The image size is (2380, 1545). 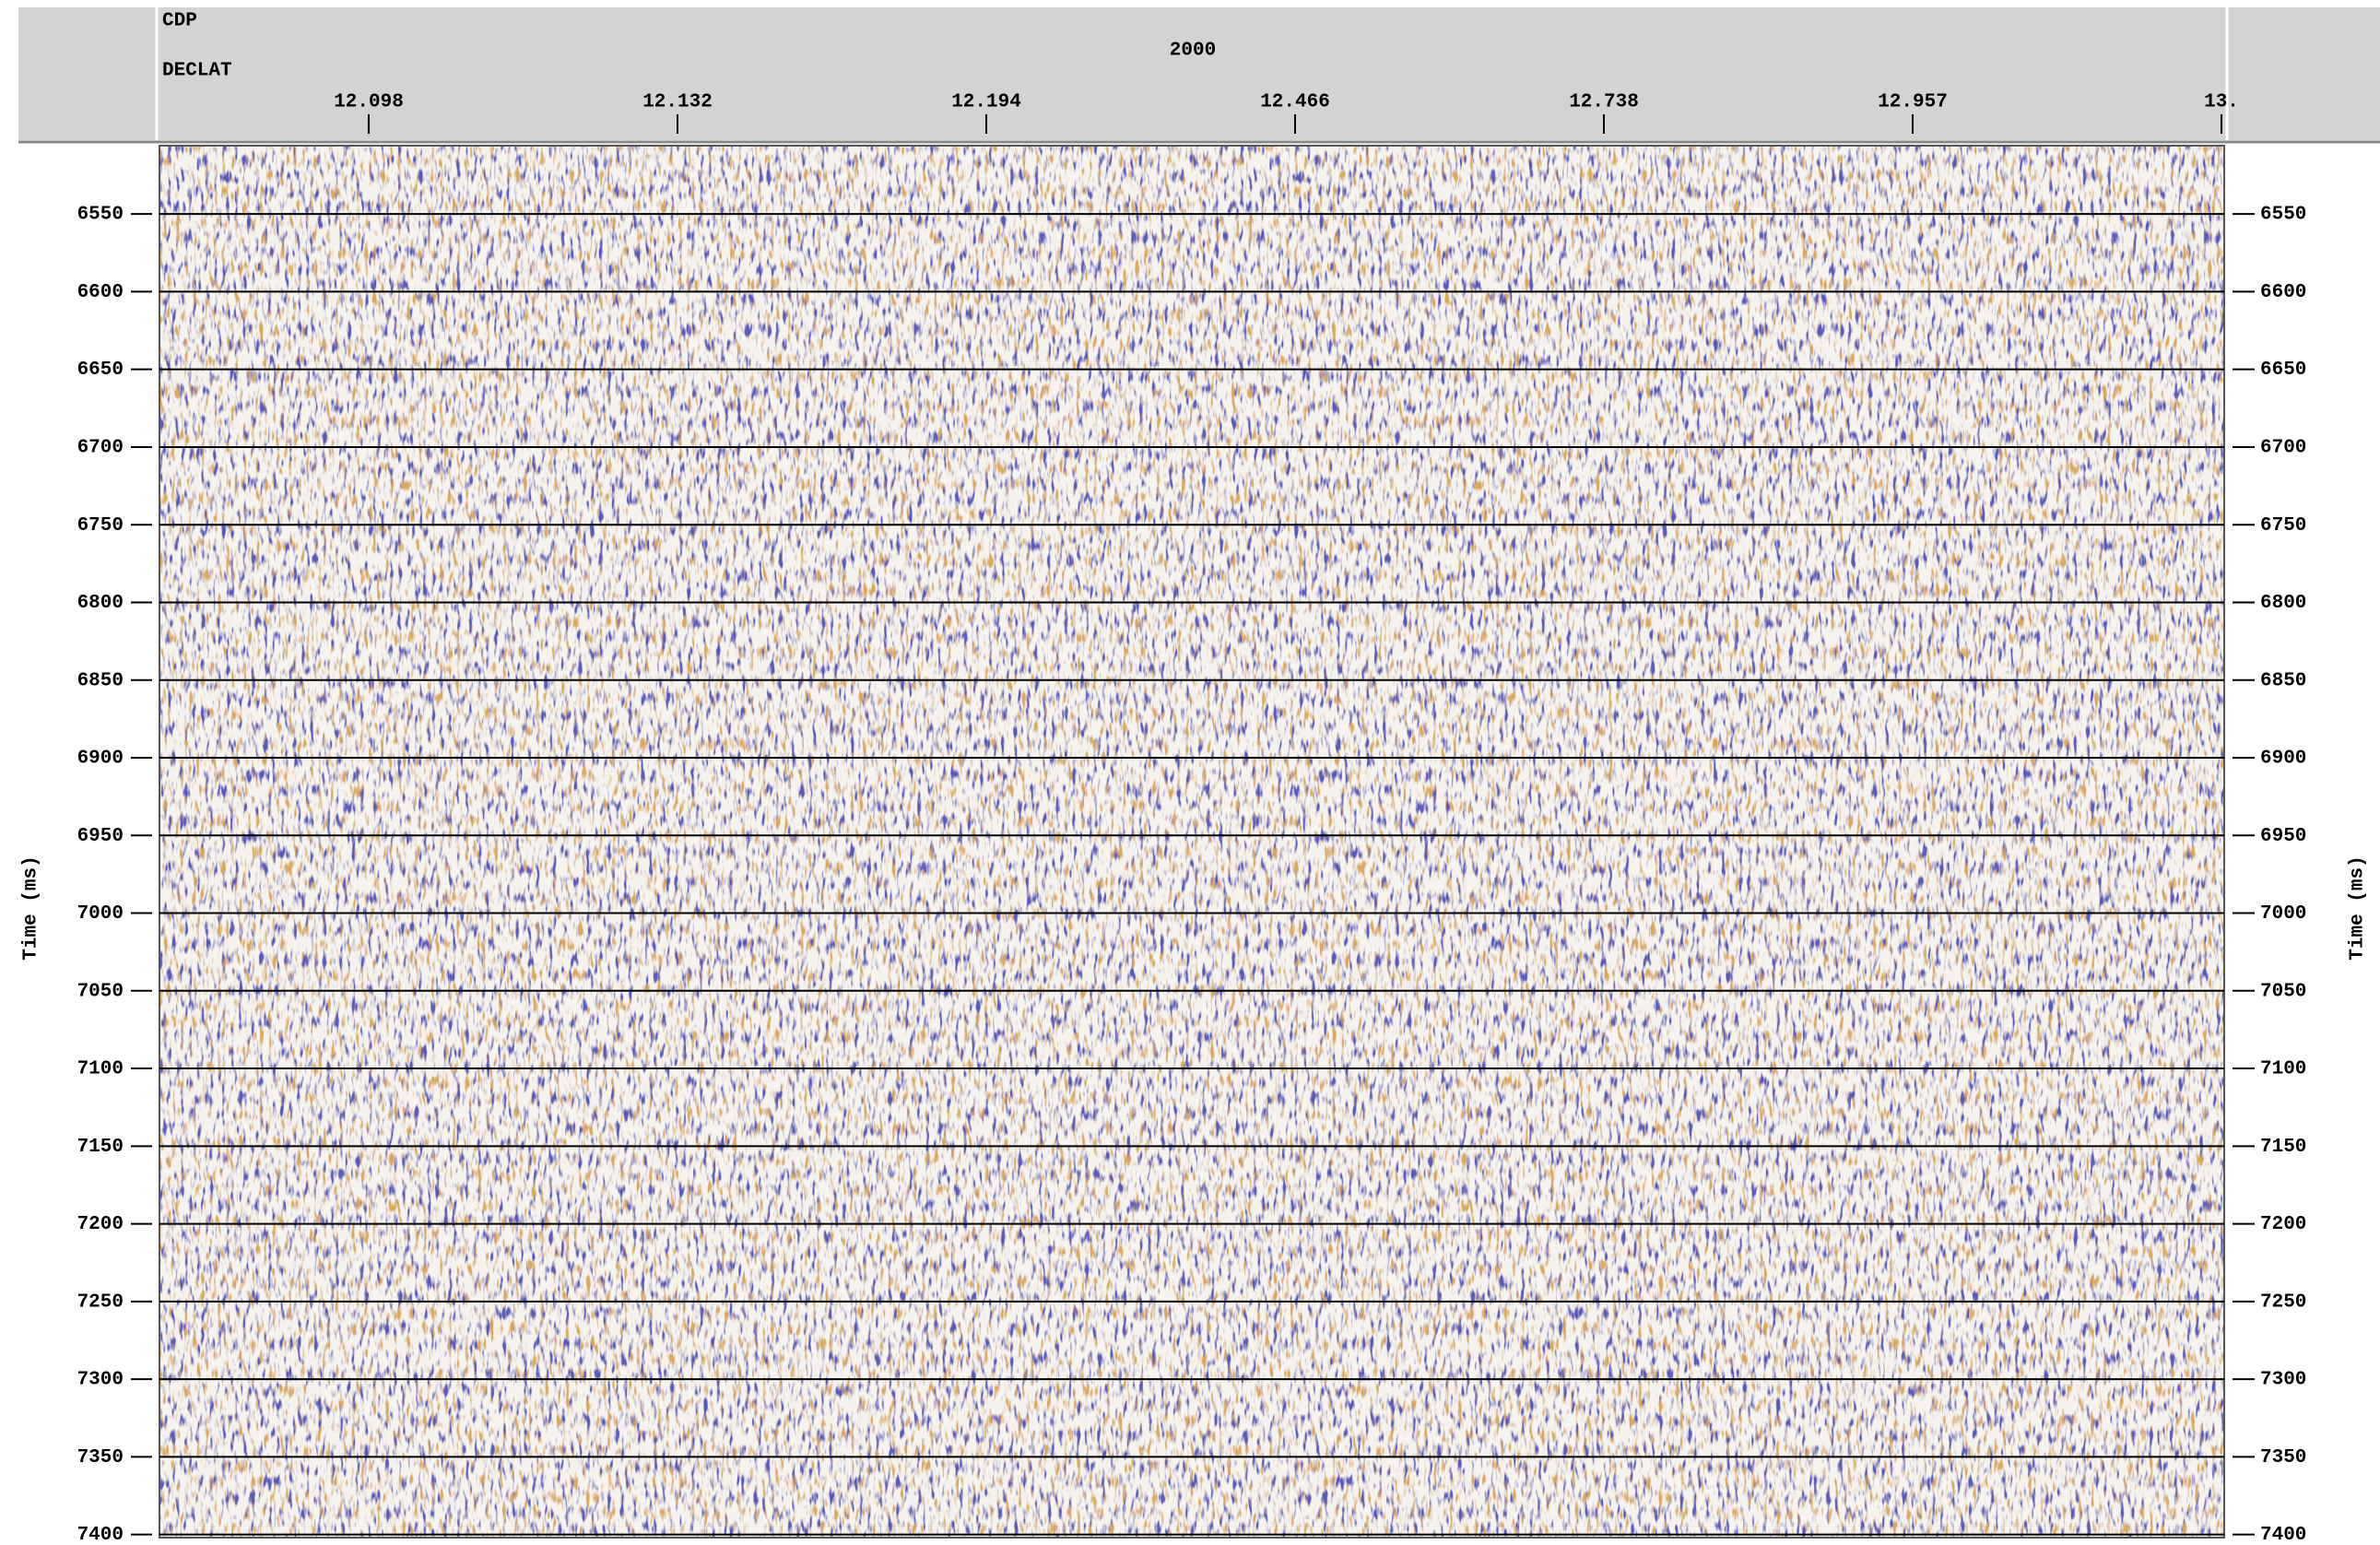 I want to click on x-tick-label: 12.466, so click(x=1295, y=102).